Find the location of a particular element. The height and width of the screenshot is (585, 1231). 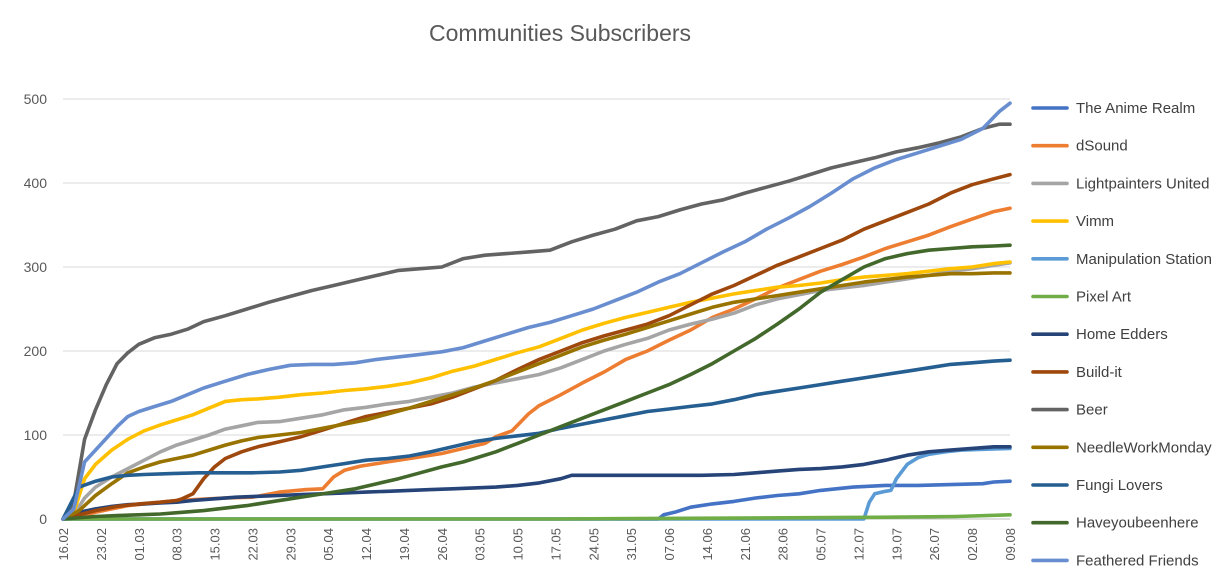

x-tick-label: 17.05 is located at coordinates (555, 544).